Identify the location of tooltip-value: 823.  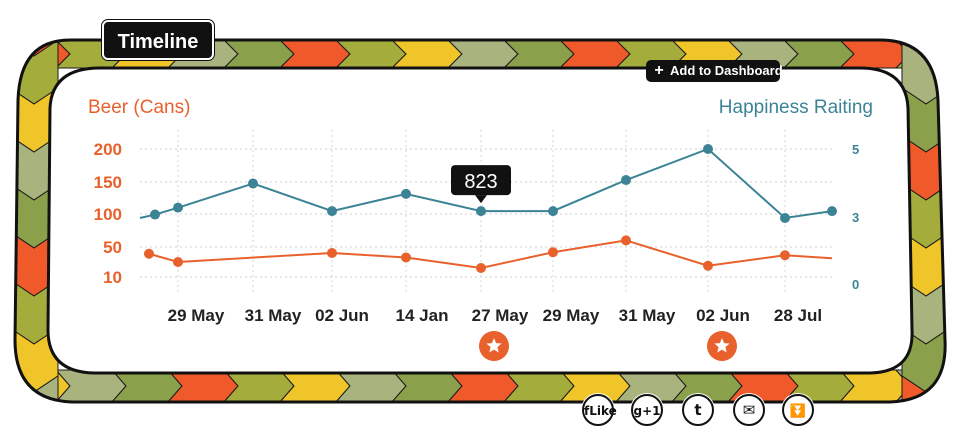
(480, 182).